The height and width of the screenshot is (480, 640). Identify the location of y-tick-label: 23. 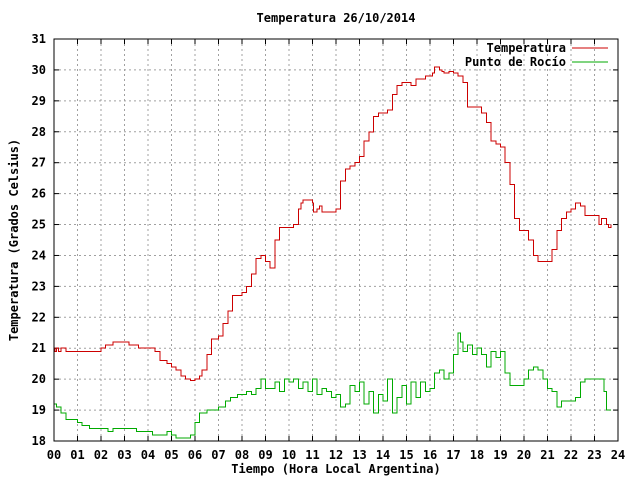
(39, 286).